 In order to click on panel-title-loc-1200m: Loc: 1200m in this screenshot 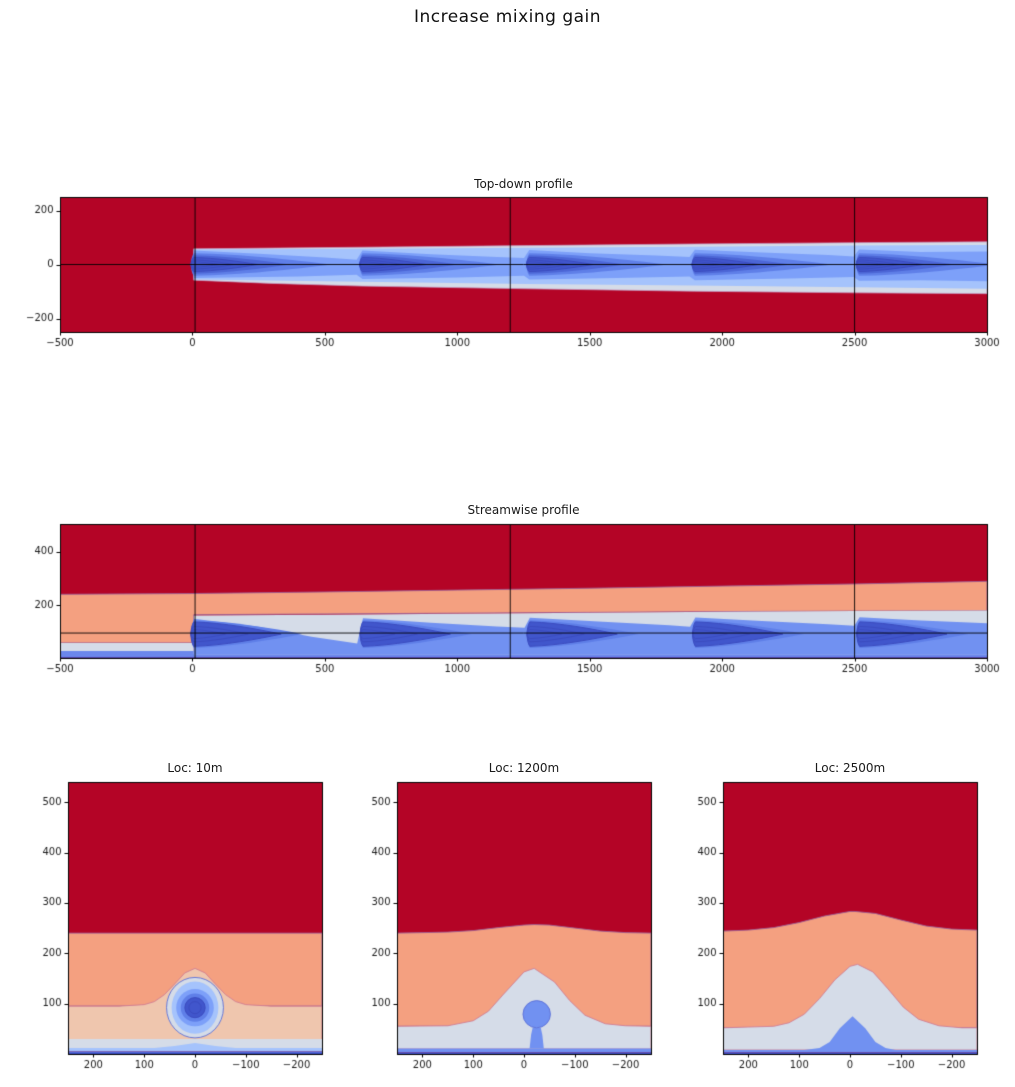, I will do `click(524, 768)`.